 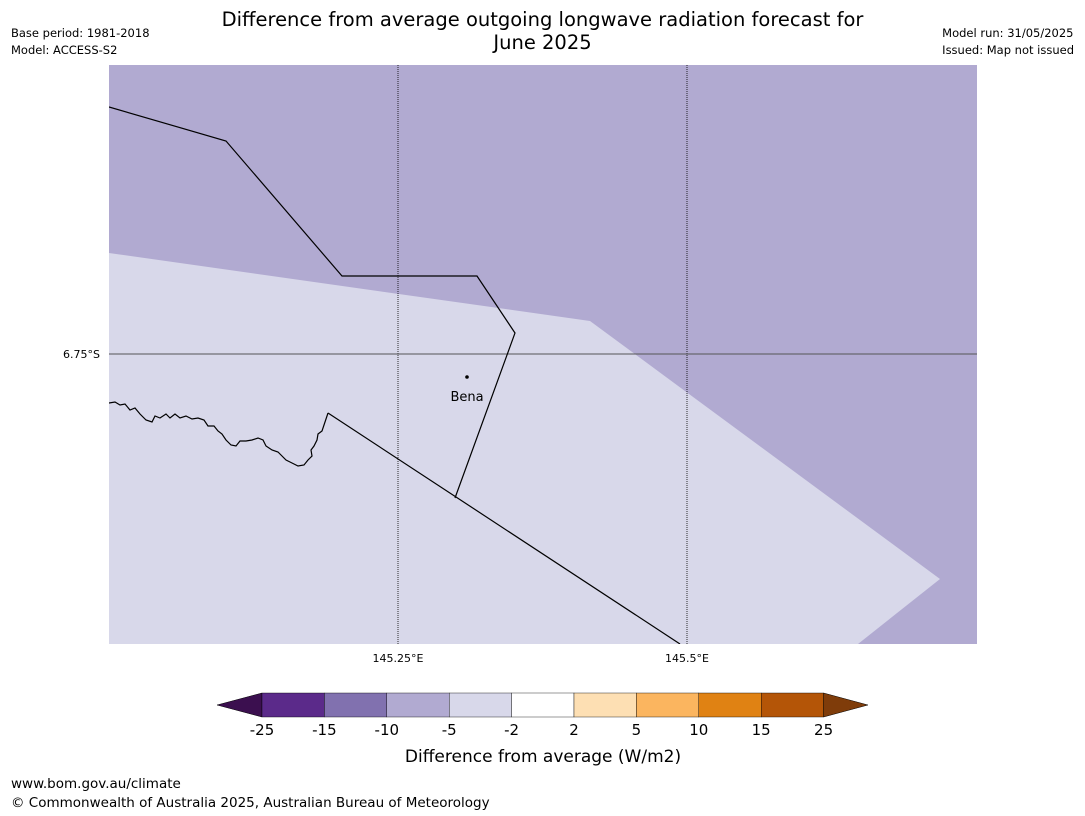 What do you see at coordinates (467, 377) in the screenshot?
I see `bena-marker` at bounding box center [467, 377].